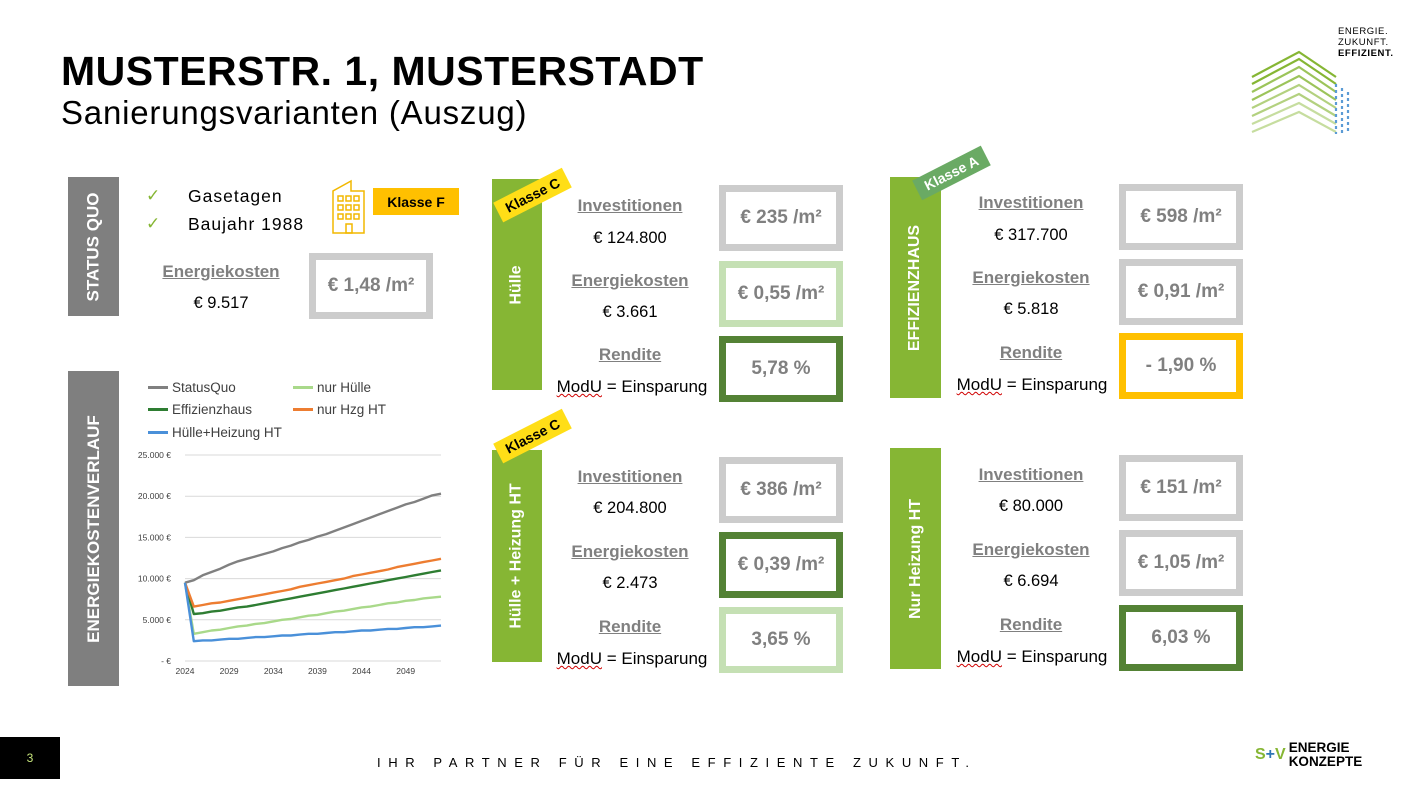 This screenshot has width=1412, height=791. What do you see at coordinates (1031, 581) in the screenshot?
I see `energiekosten-value: € 6.694` at bounding box center [1031, 581].